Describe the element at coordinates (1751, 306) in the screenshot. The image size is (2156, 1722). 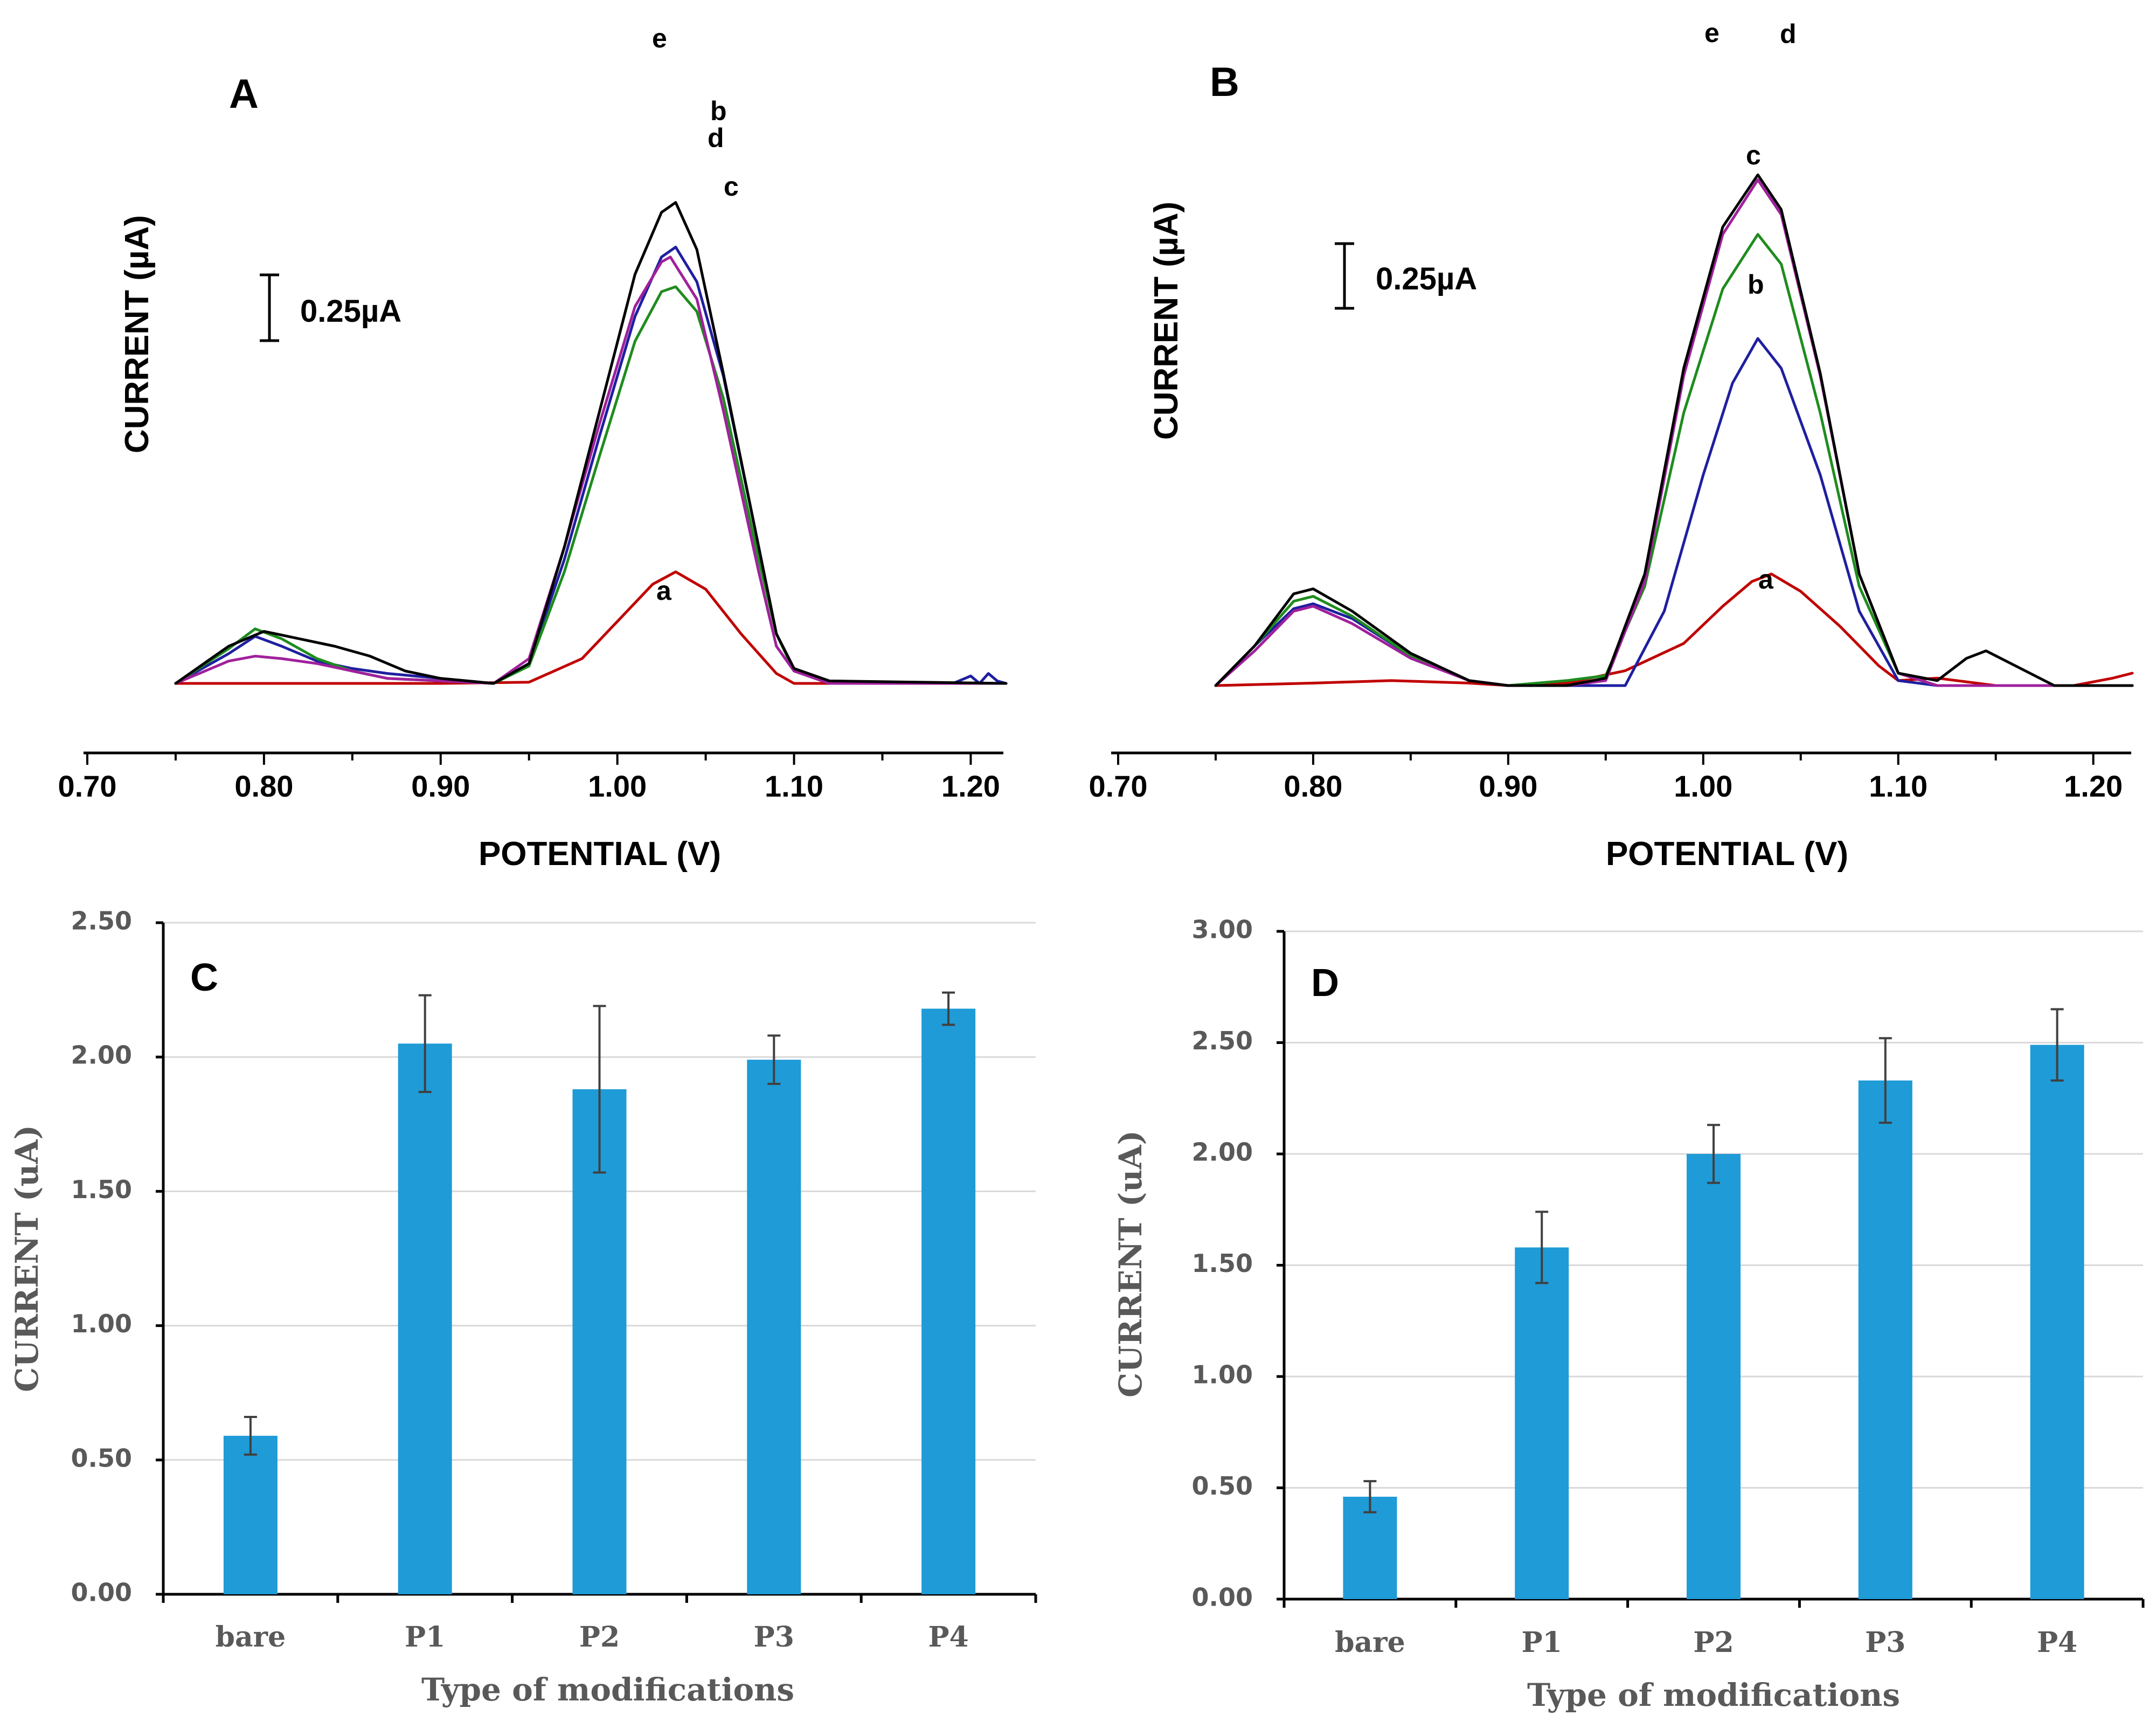
I see `panel-b-curve-labels: a b c d e` at that location.